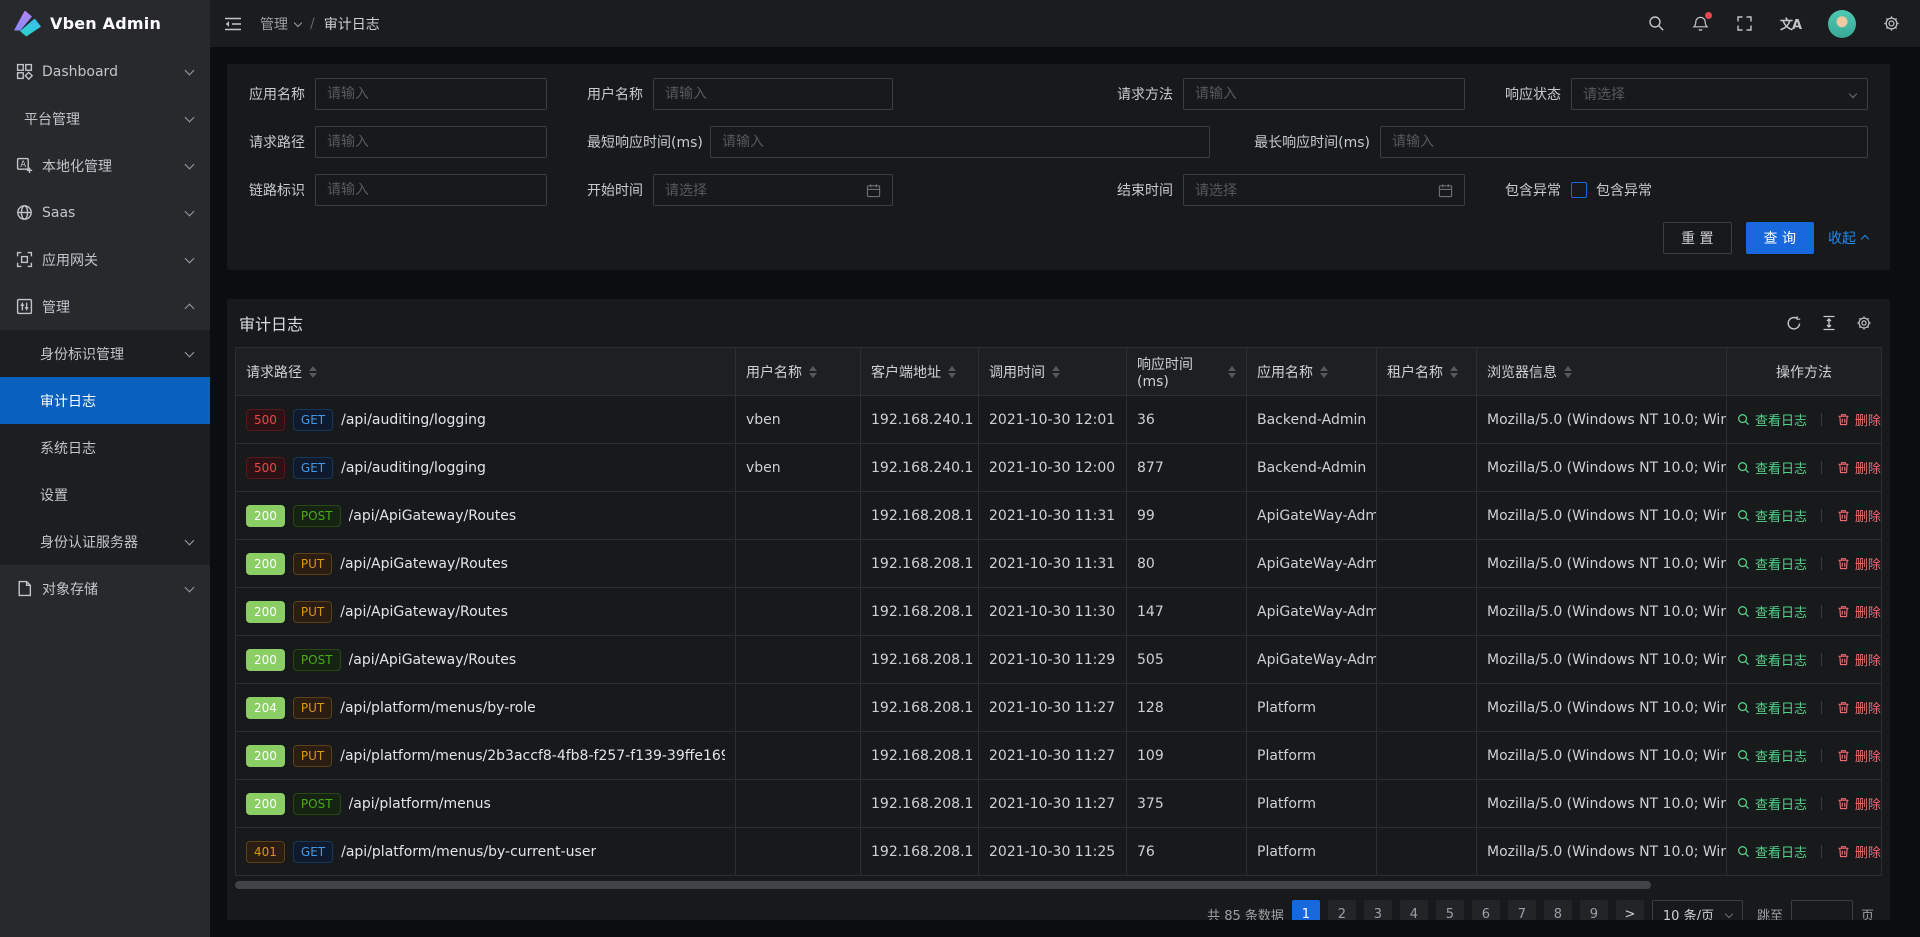 The image size is (1920, 937). Describe the element at coordinates (1821, 910) in the screenshot. I see `jump-page-input` at that location.